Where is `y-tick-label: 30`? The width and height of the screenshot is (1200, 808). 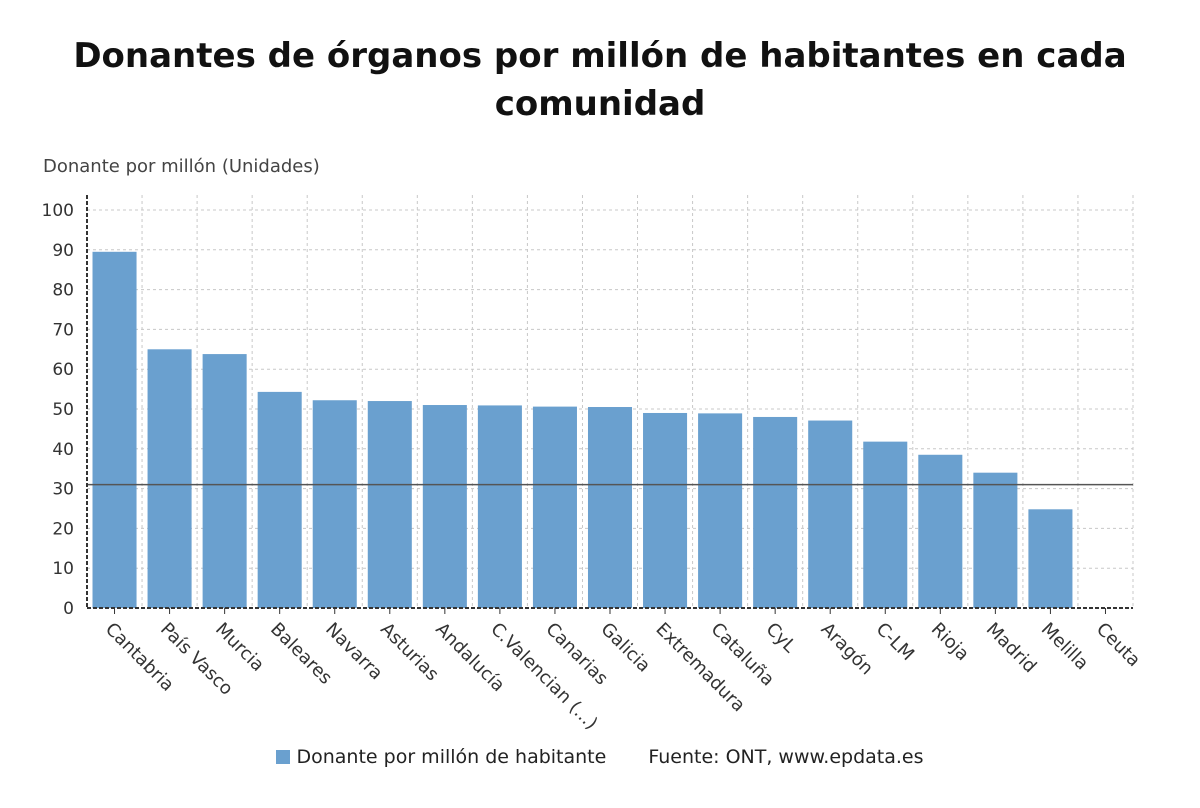
y-tick-label: 30 is located at coordinates (63, 490).